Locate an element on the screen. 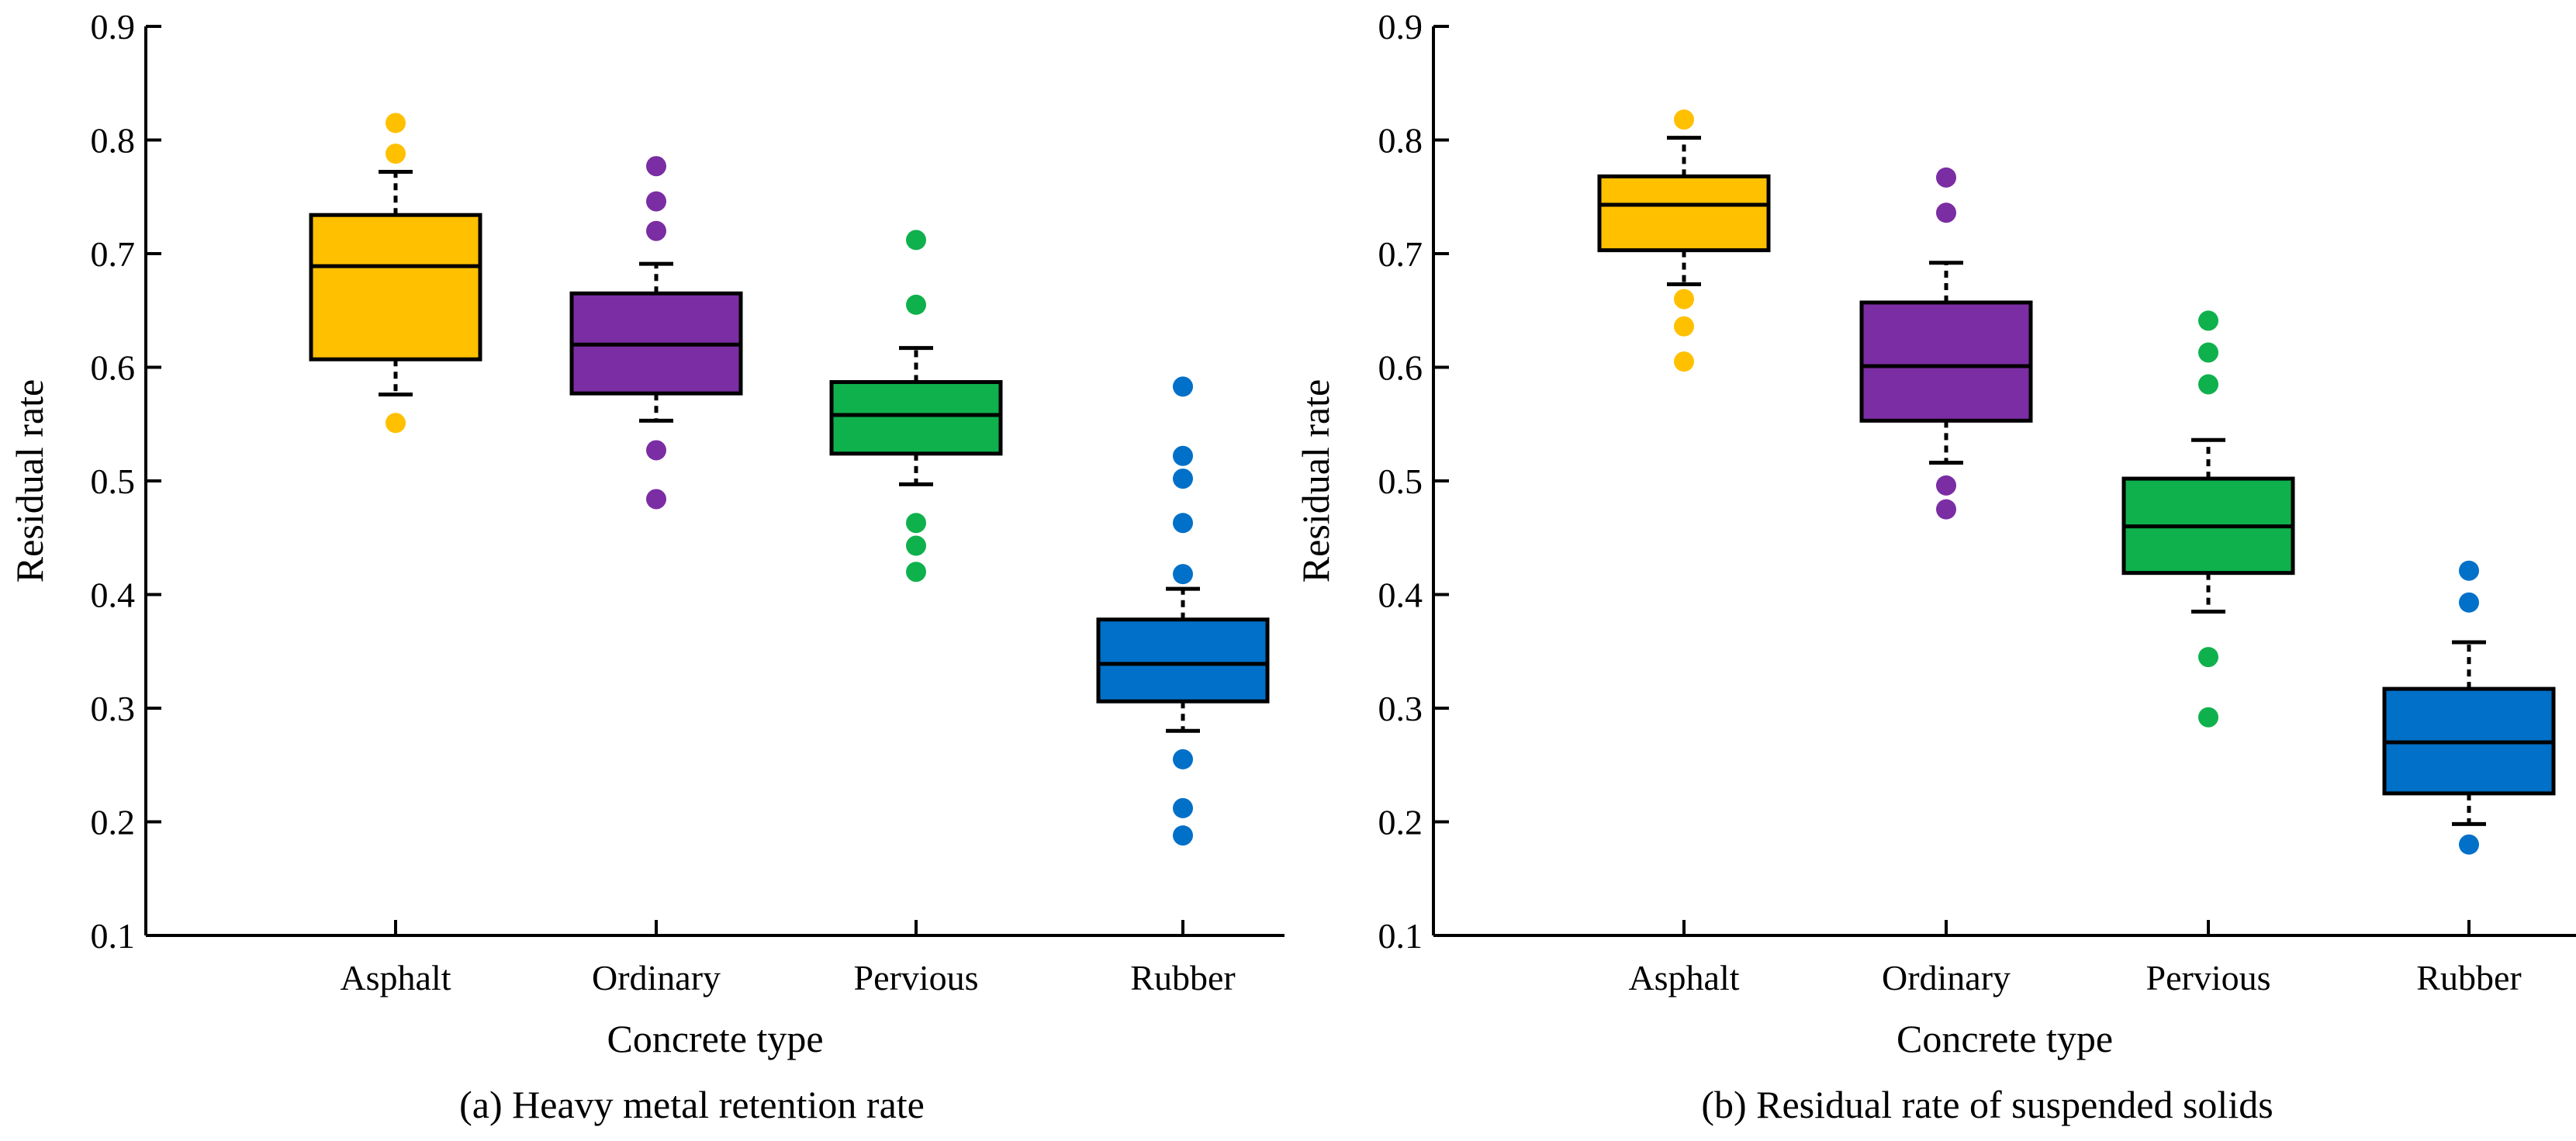 This screenshot has width=2576, height=1141. figure-caption: (a) Heavy metal retention rate is located at coordinates (692, 1104).